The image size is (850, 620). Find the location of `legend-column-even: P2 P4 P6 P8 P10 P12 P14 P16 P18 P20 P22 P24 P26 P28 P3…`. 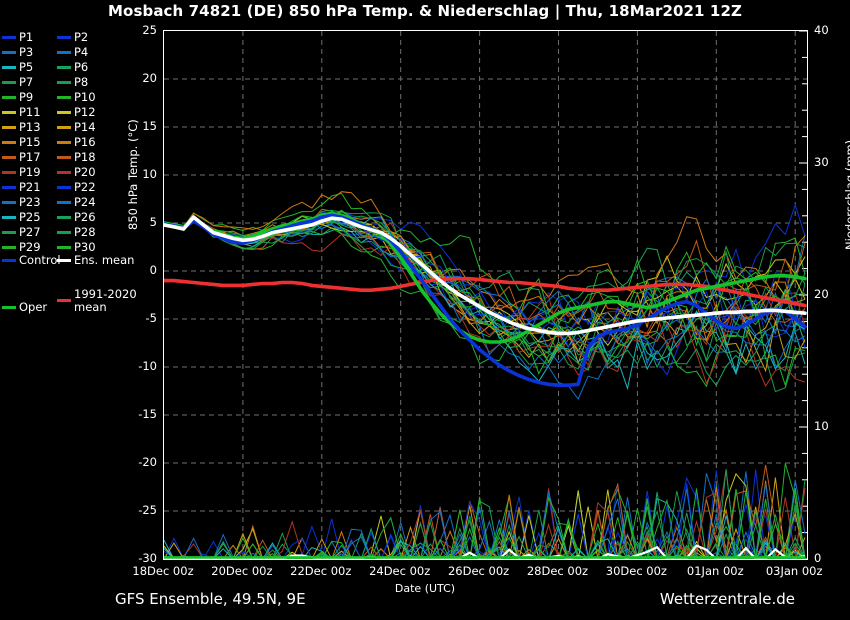

legend-column-even: P2 P4 P6 P8 P10 P12 P14 P16 P18 P20 P22 P24 P26 P28 P3… is located at coordinates (76, 142).